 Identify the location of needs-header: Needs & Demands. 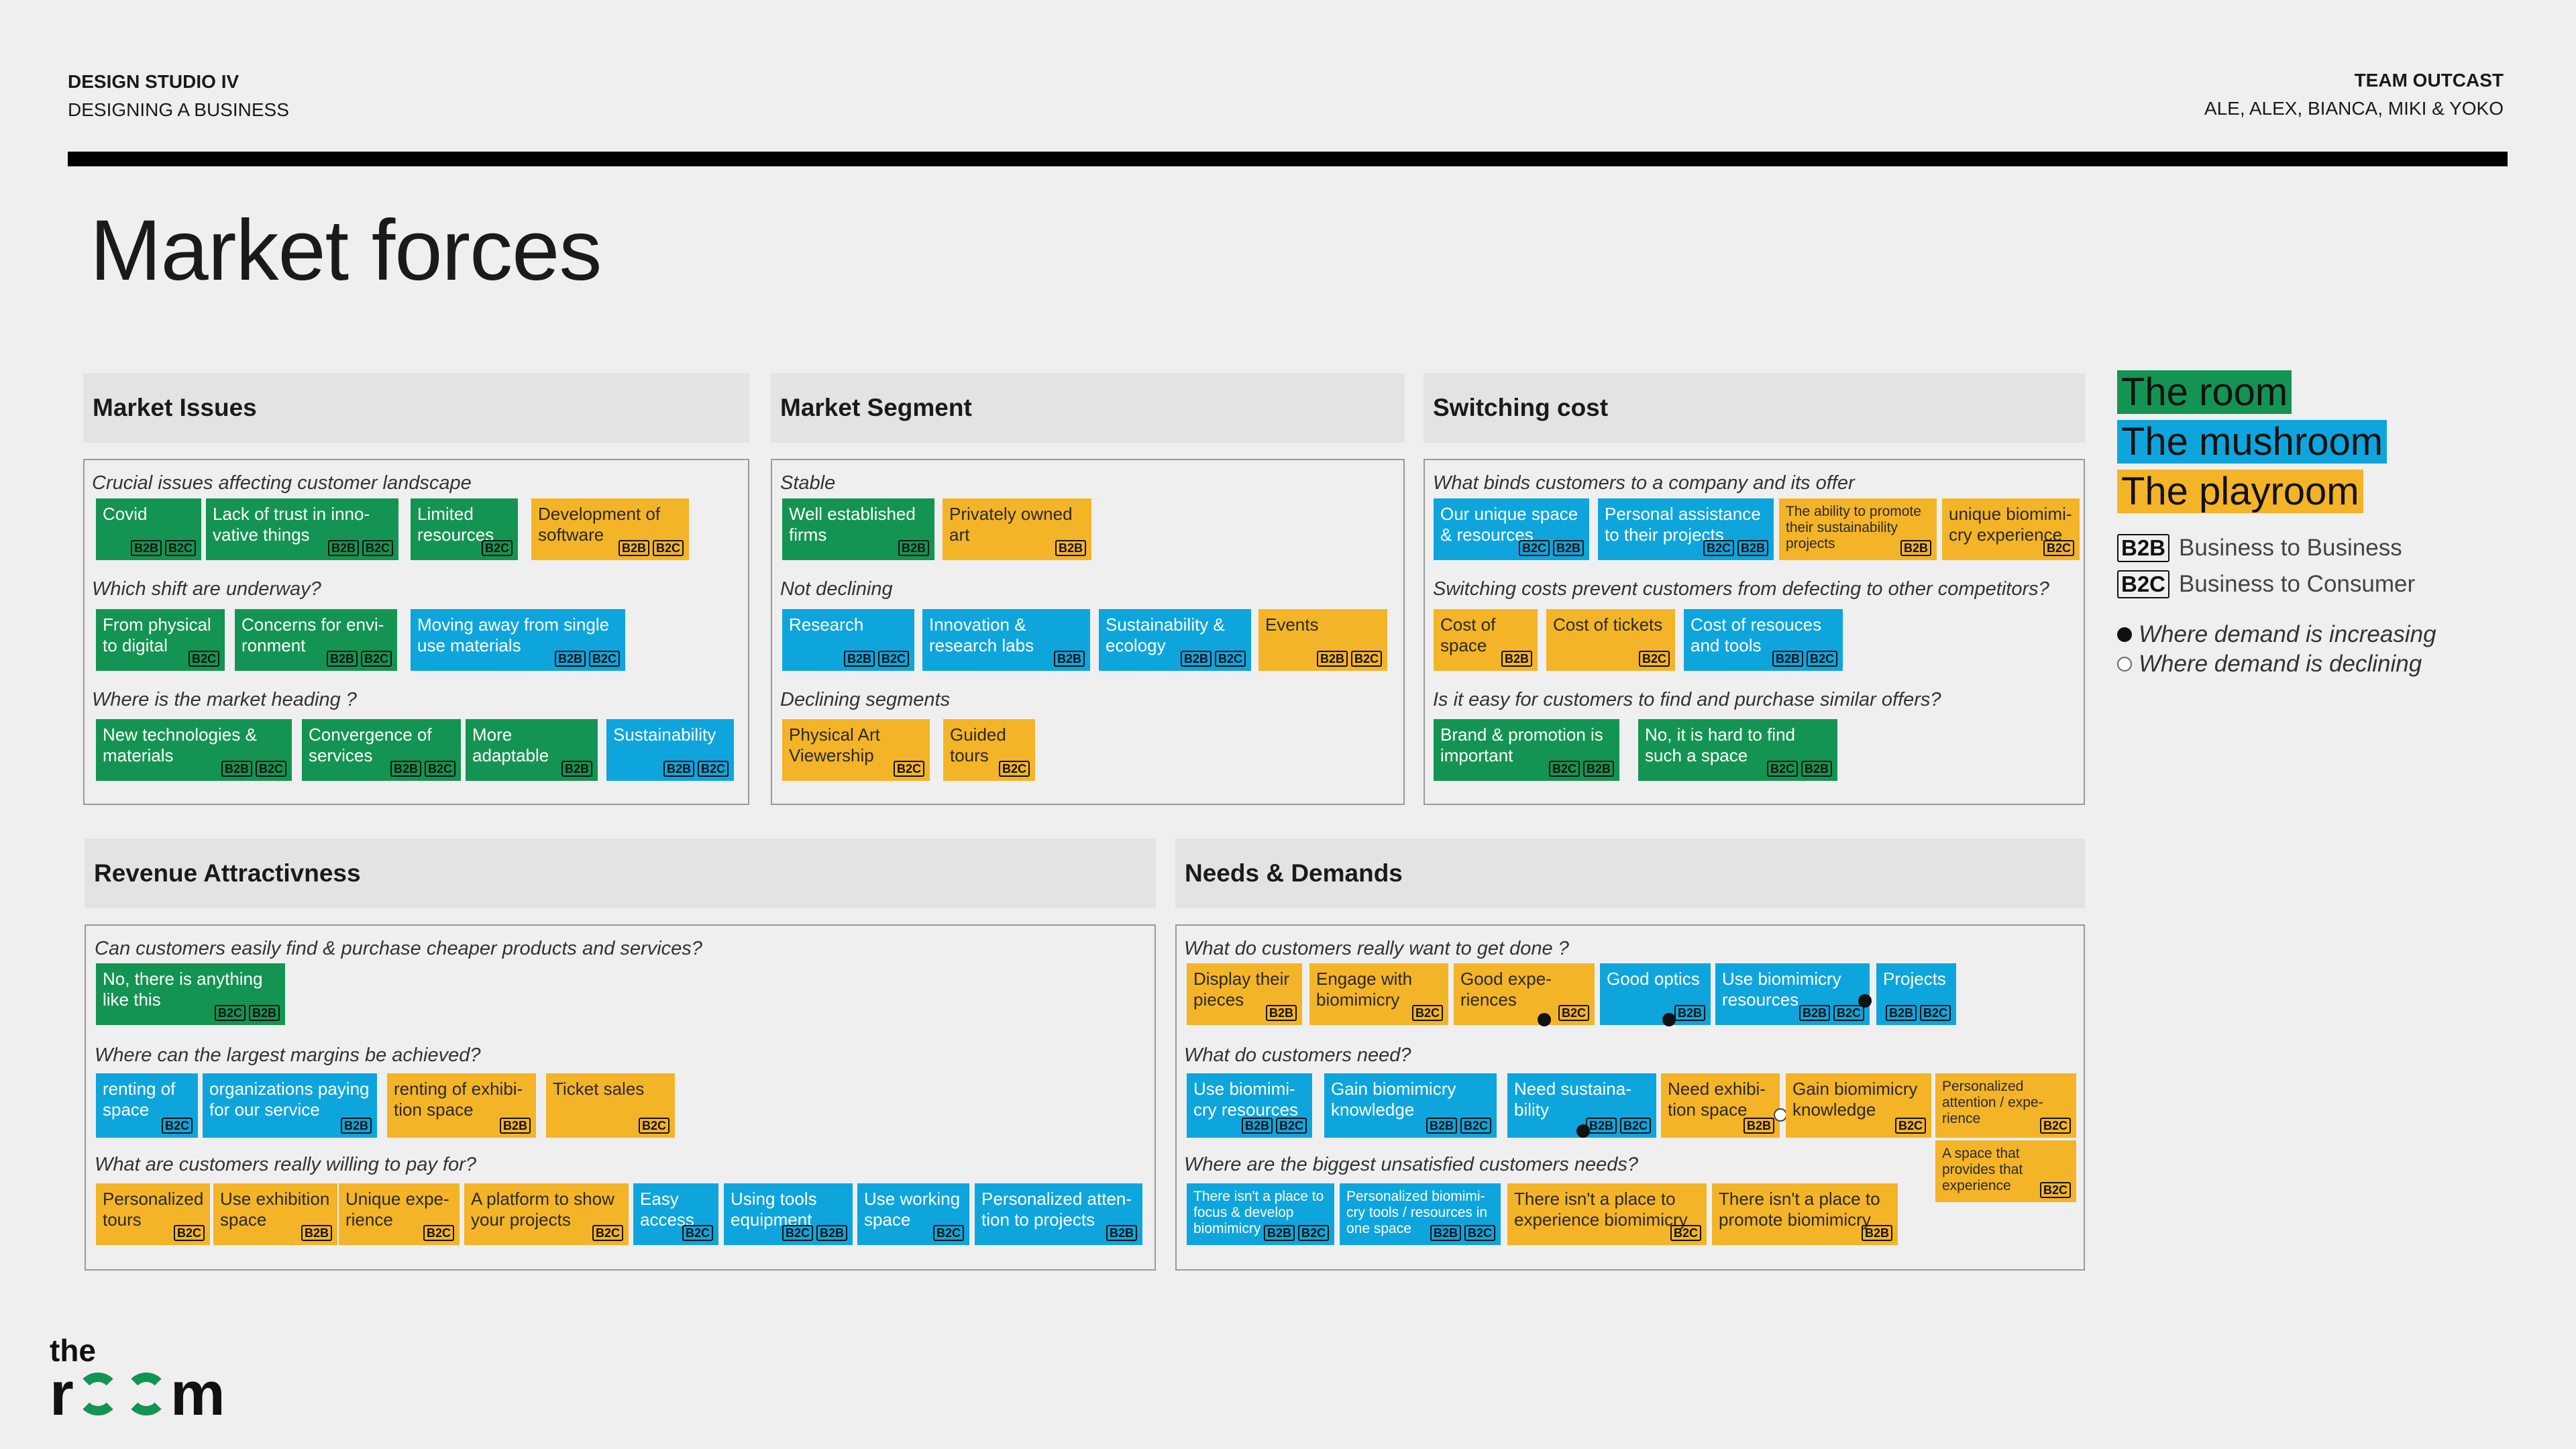
(1630, 873).